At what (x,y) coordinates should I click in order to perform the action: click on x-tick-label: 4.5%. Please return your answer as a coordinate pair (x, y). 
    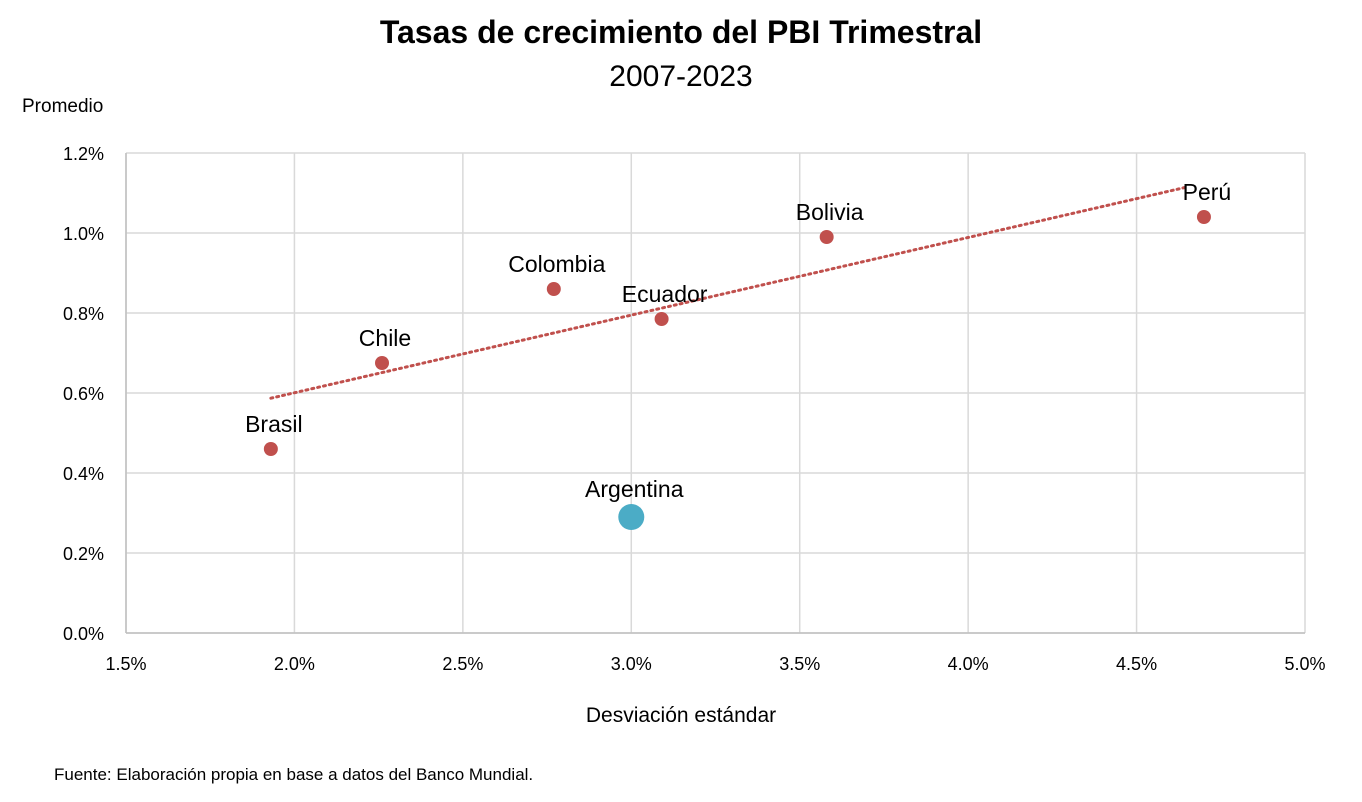
    Looking at the image, I should click on (1136, 664).